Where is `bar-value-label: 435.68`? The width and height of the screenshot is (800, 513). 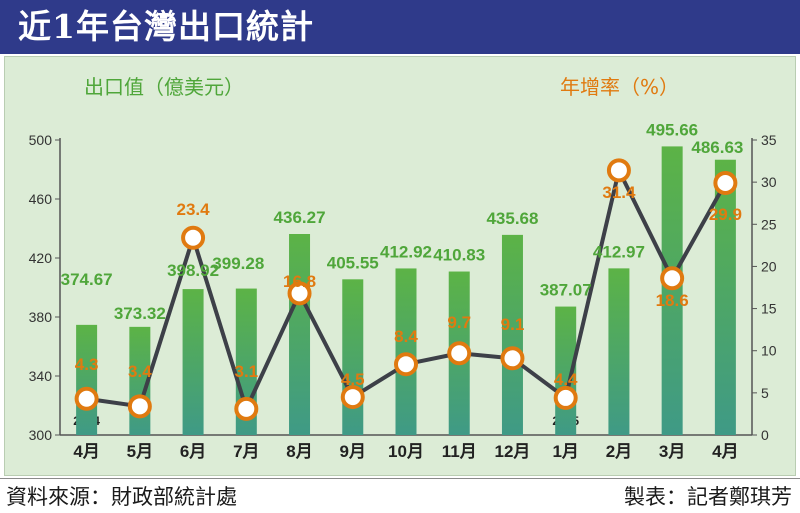 bar-value-label: 435.68 is located at coordinates (512, 218).